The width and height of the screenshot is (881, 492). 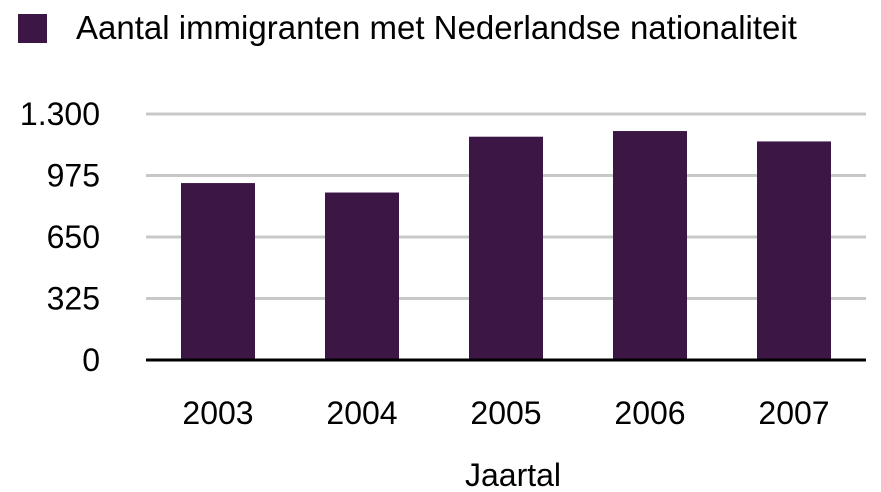 What do you see at coordinates (218, 271) in the screenshot?
I see `bar-2003` at bounding box center [218, 271].